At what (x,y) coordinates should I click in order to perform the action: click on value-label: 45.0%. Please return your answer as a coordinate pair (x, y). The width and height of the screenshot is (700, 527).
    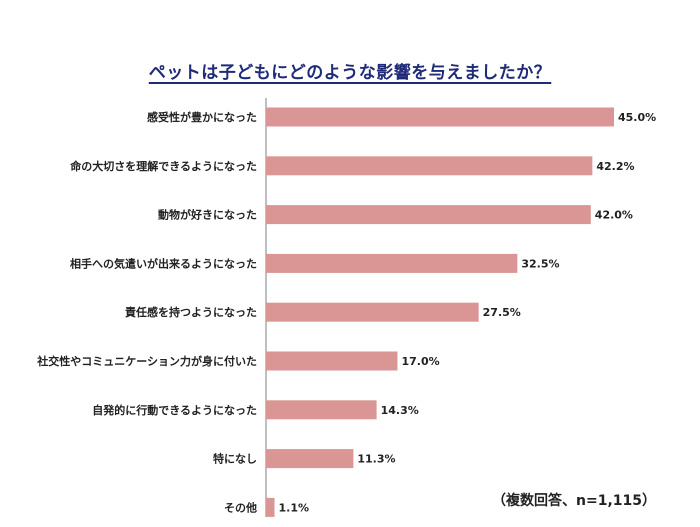
    Looking at the image, I should click on (637, 117).